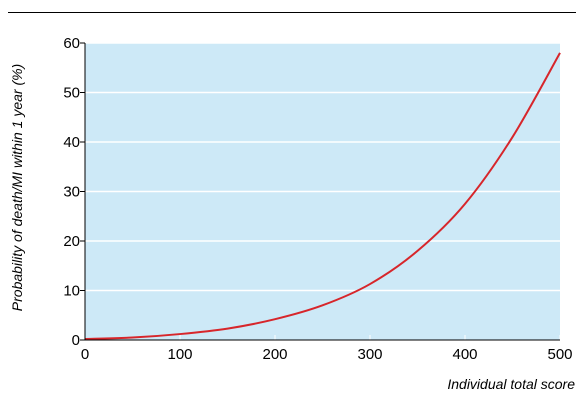 This screenshot has height=403, width=583. I want to click on x-tick-label: 200, so click(274, 354).